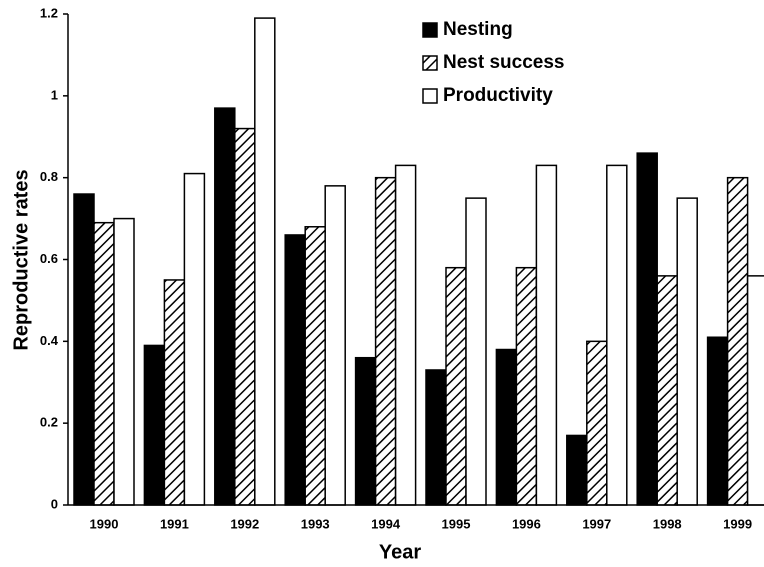  I want to click on x-tick-label: 1991, so click(174, 523).